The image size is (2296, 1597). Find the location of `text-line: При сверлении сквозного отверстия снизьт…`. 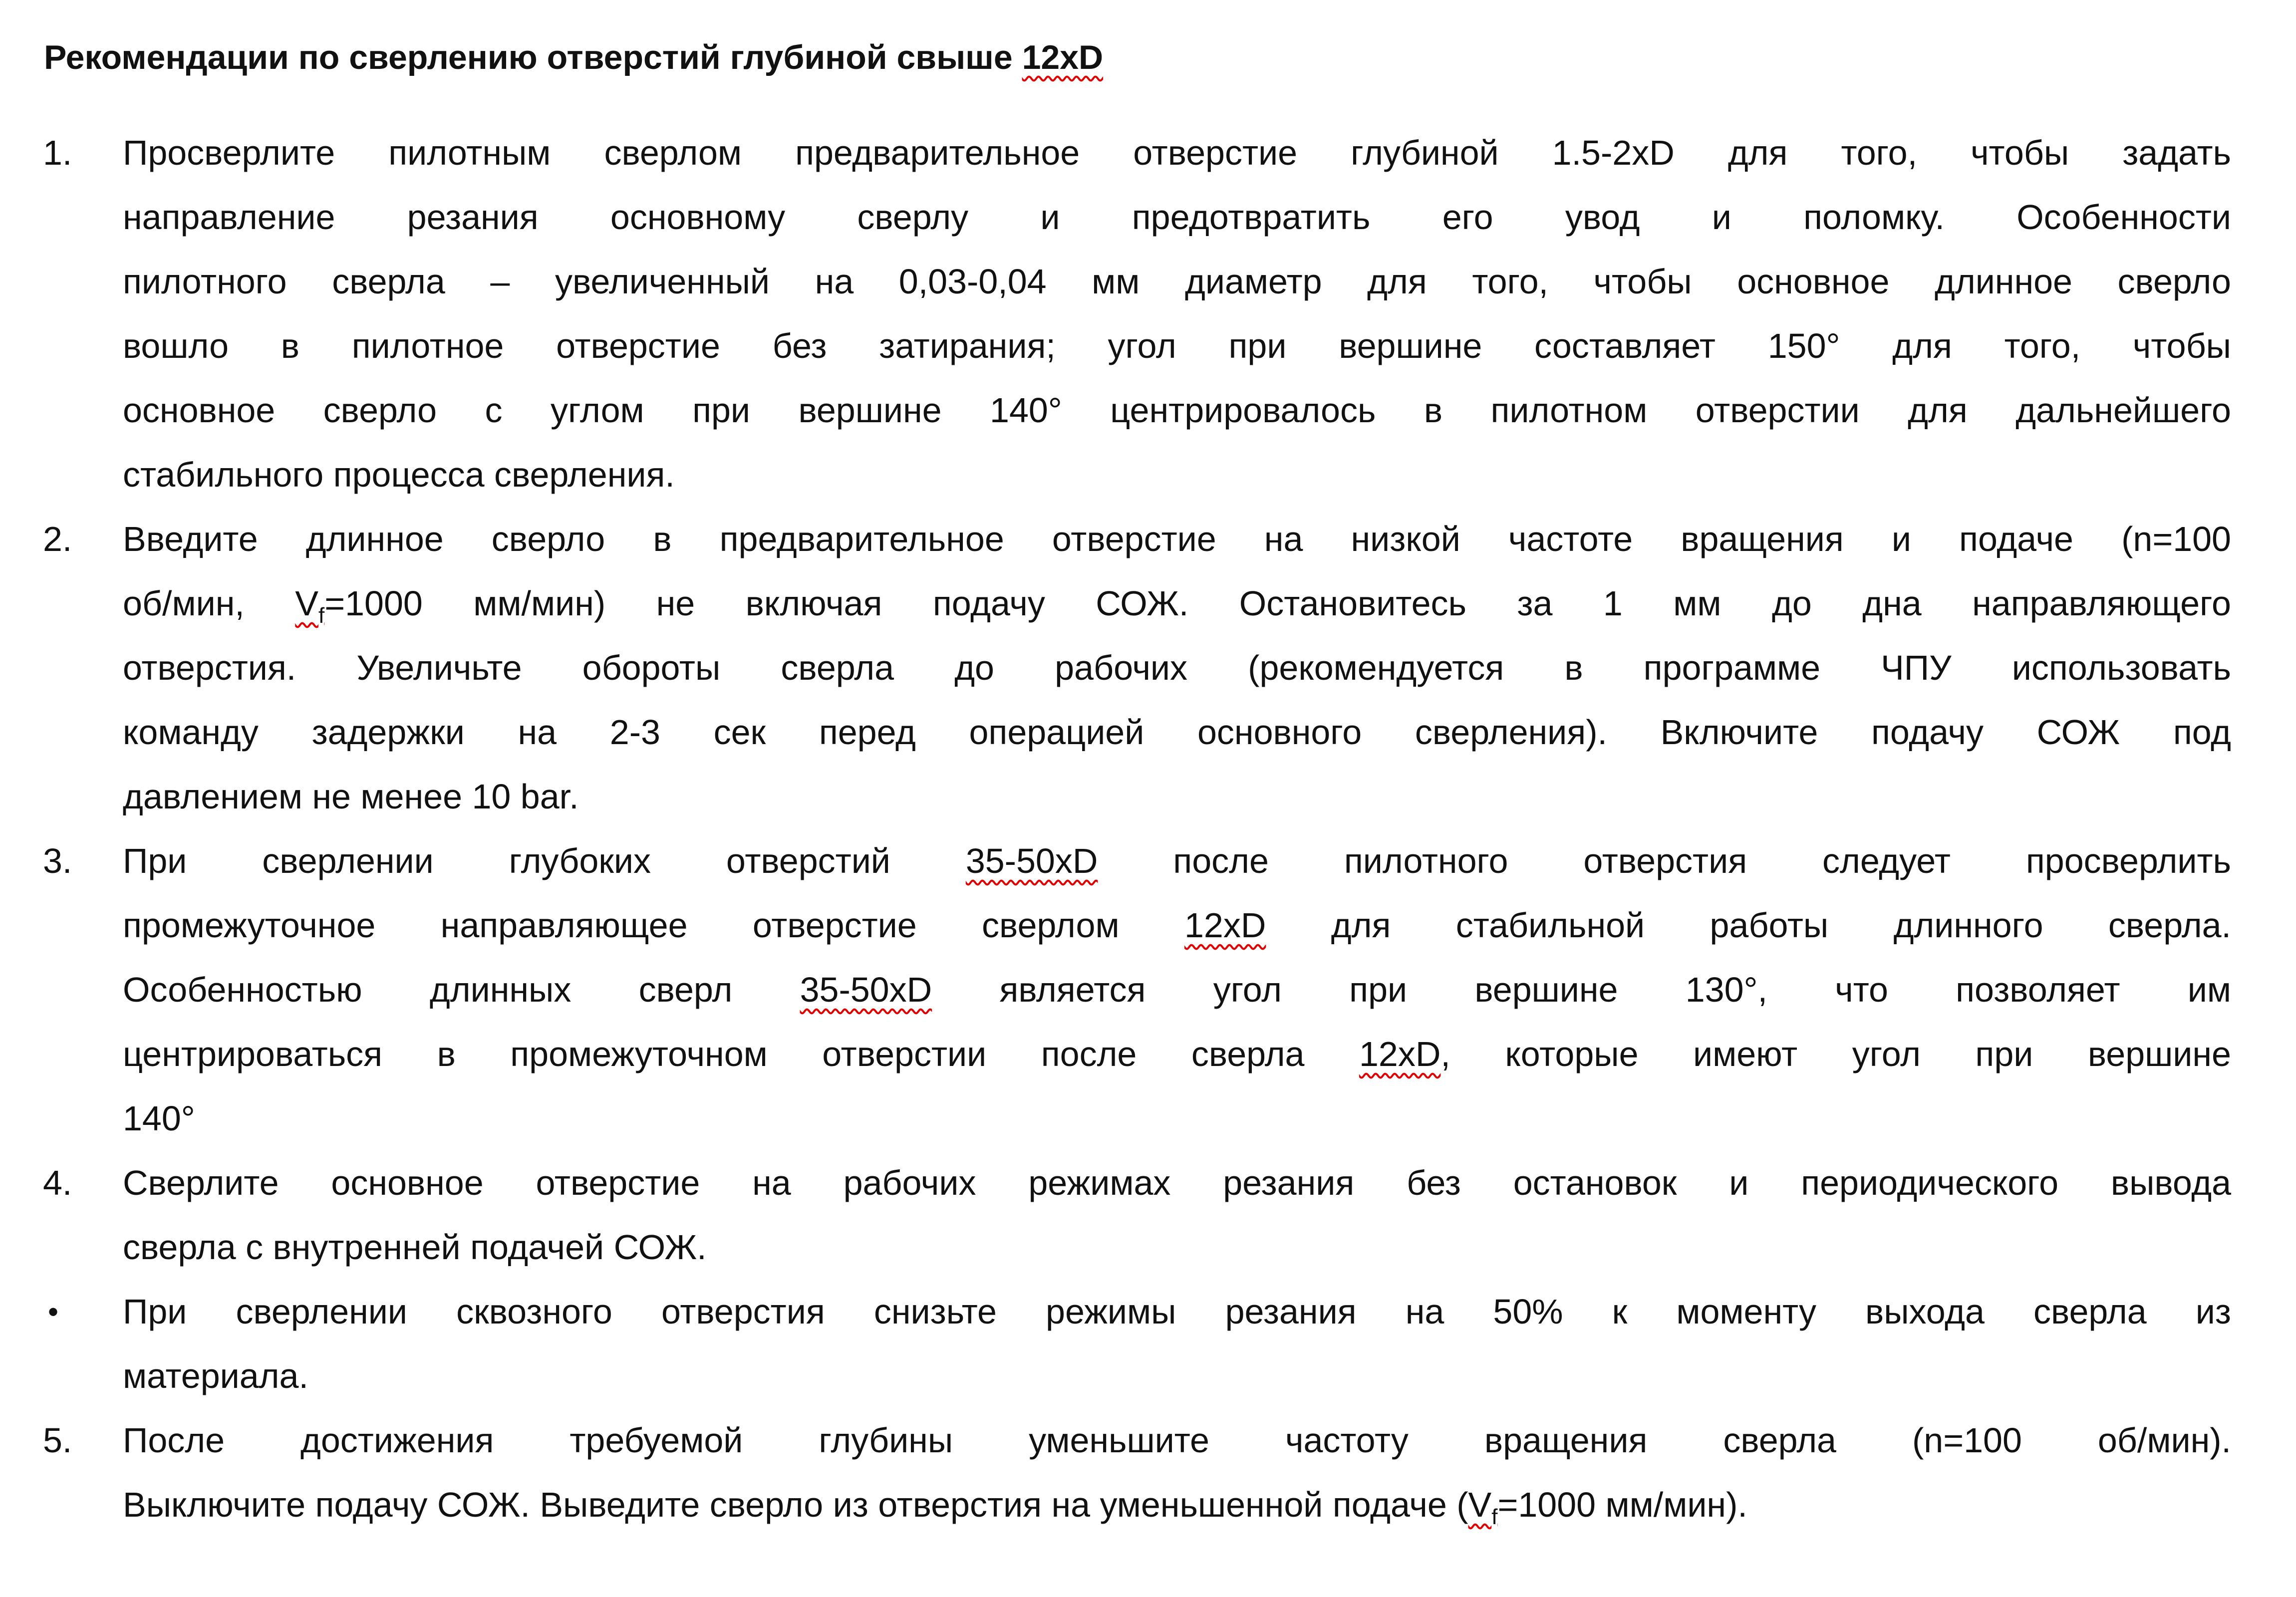

text-line: При сверлении сквозного отверстия снизьт… is located at coordinates (1177, 1312).